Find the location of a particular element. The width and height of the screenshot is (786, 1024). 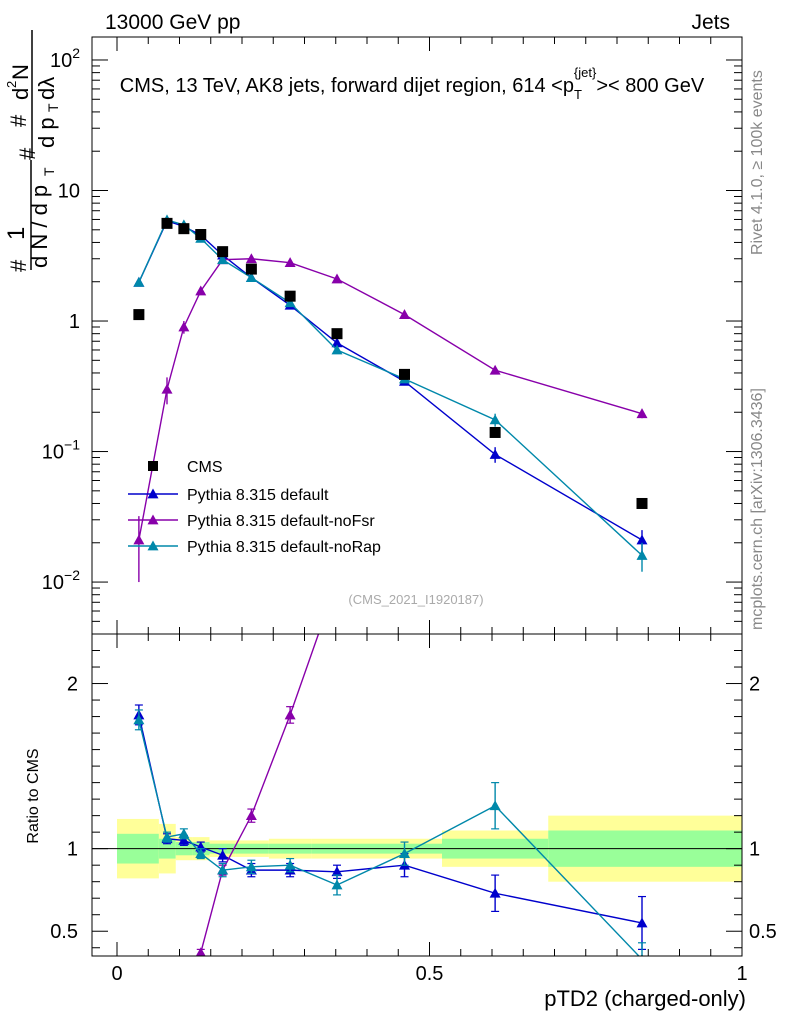

rivet-side-label: Rivet 4.1.0, ≥ 100k events is located at coordinates (757, 162).